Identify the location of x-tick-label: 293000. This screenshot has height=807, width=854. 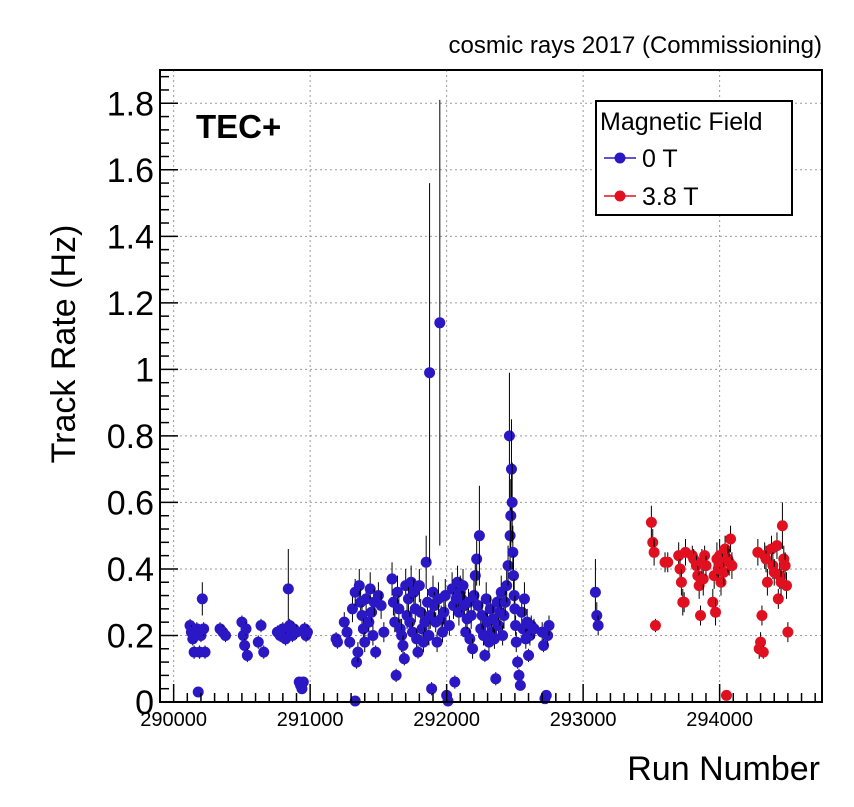
(583, 720).